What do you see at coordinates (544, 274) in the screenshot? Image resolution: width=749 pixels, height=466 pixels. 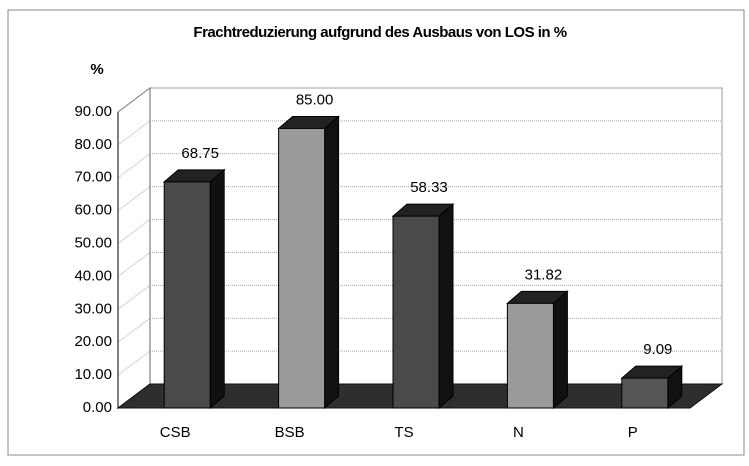 I see `value-label: 31.82` at bounding box center [544, 274].